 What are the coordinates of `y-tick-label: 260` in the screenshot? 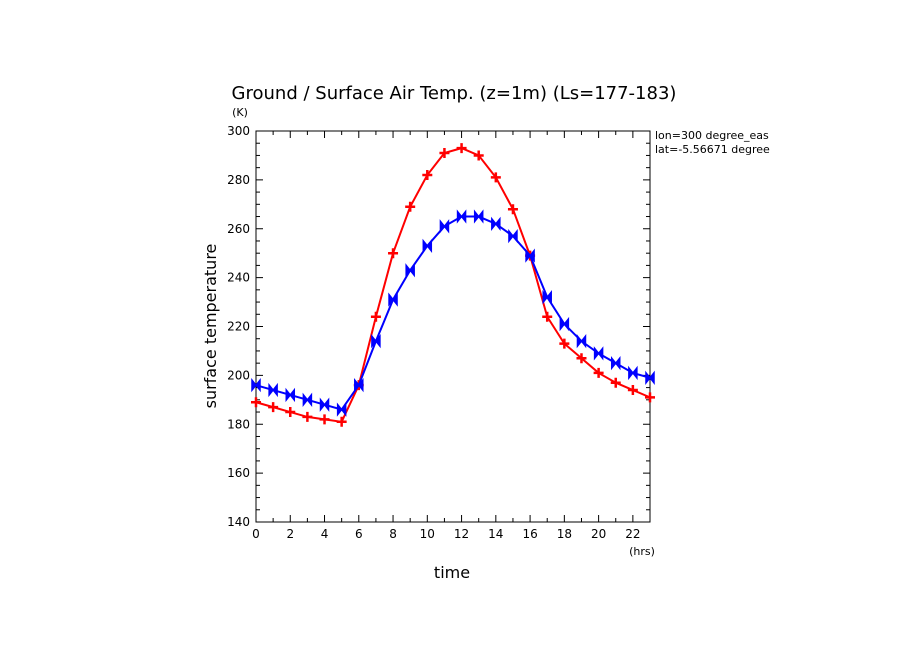 It's located at (238, 229).